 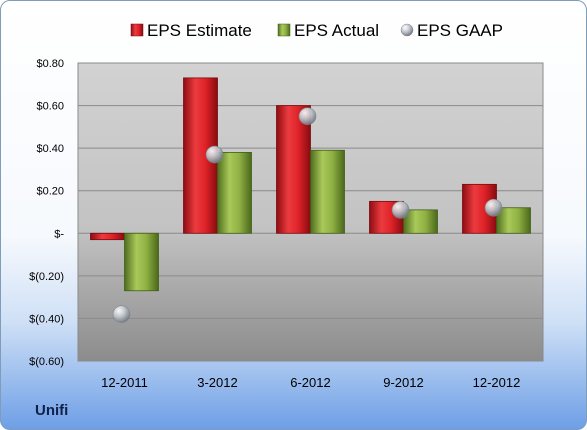 What do you see at coordinates (513, 220) in the screenshot?
I see `bar-eps-actual-12-2012` at bounding box center [513, 220].